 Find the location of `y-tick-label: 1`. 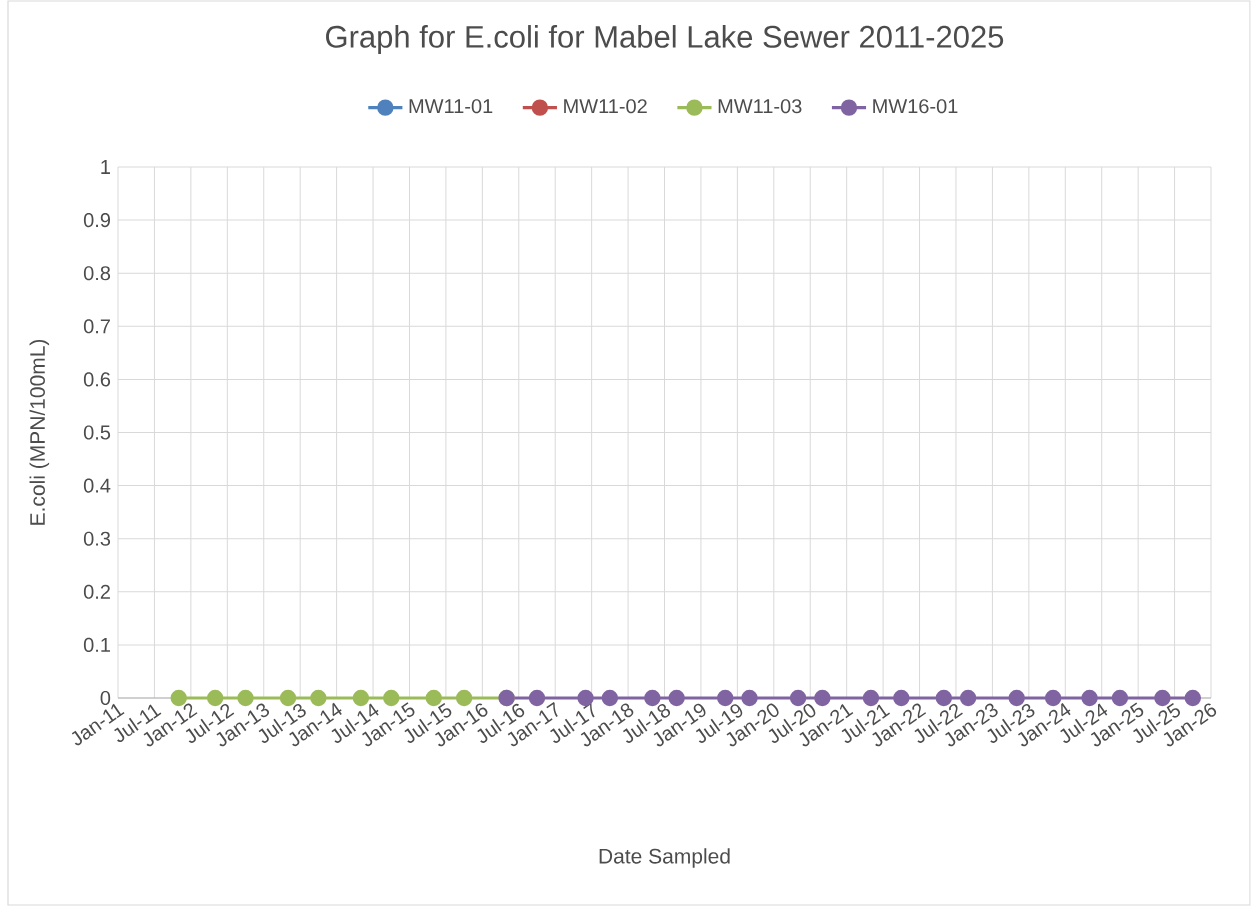

y-tick-label: 1 is located at coordinates (105, 167).